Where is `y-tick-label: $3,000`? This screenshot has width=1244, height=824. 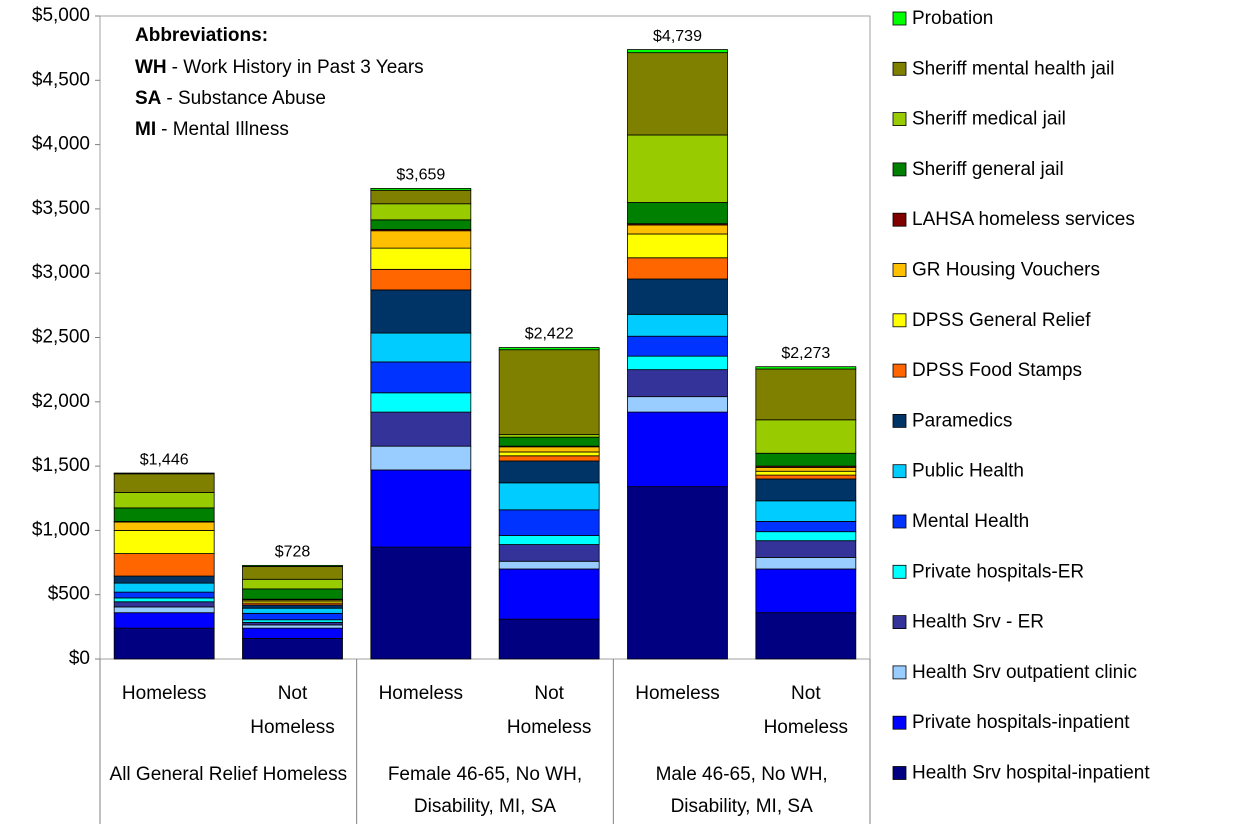 y-tick-label: $3,000 is located at coordinates (61, 272).